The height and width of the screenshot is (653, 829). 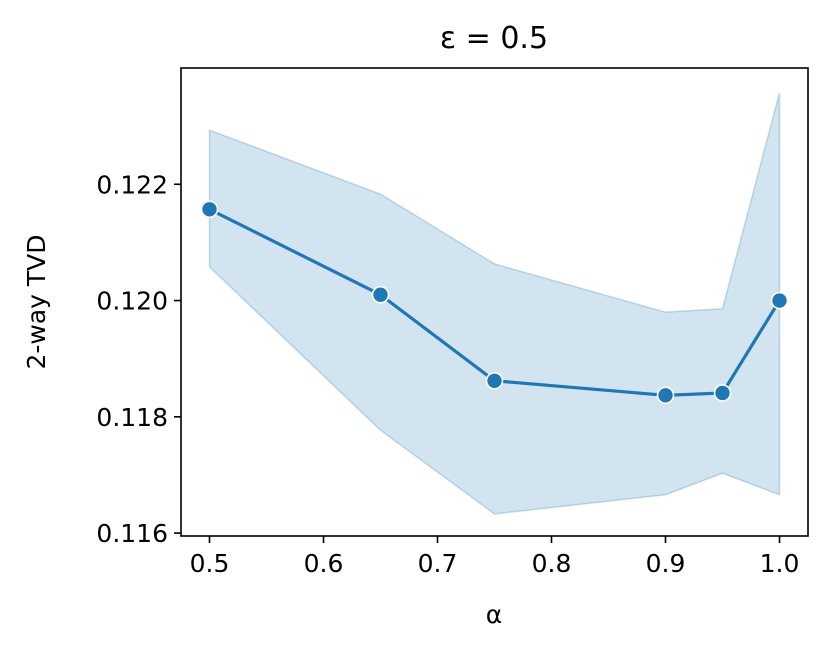 I want to click on x-tick-label: 1.0, so click(x=780, y=563).